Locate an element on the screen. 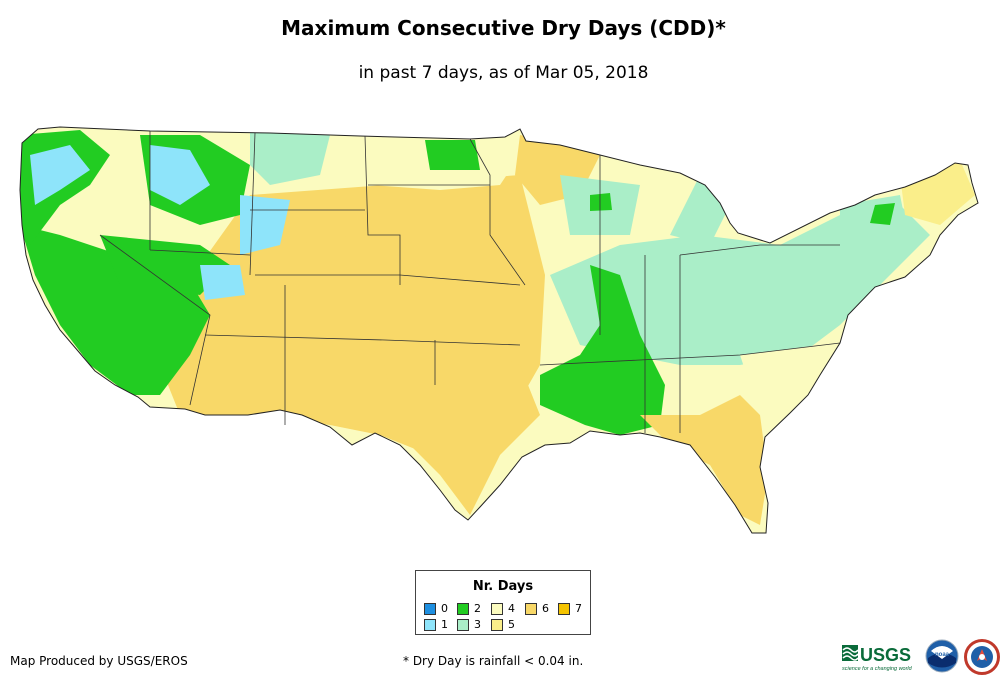  legend-item-2: 2 is located at coordinates (469, 608).